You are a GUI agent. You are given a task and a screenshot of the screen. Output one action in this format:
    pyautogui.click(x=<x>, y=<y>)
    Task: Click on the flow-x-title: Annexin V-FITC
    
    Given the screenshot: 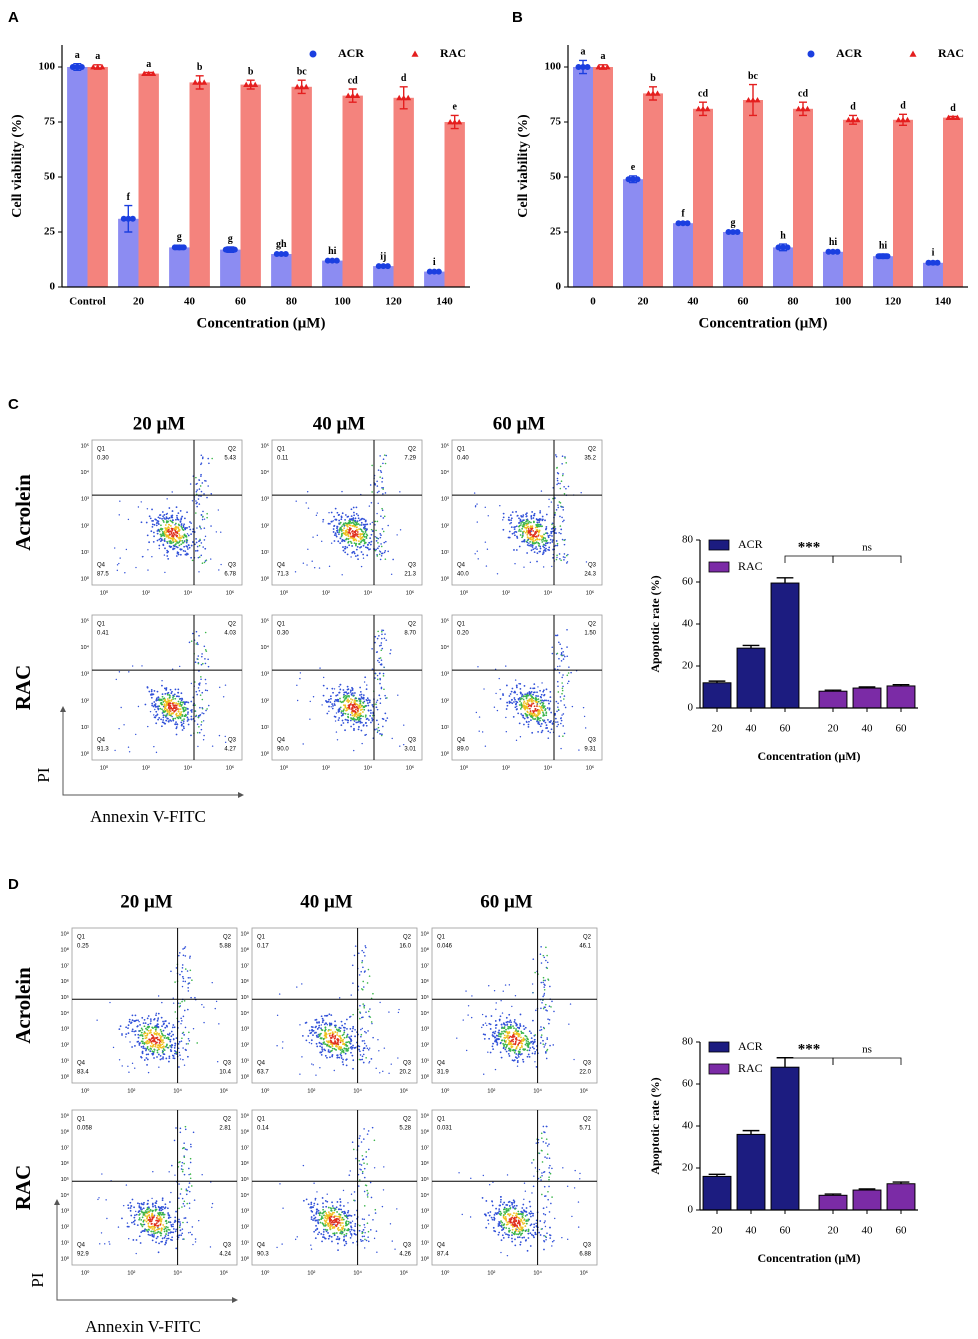 What is the action you would take?
    pyautogui.click(x=148, y=816)
    